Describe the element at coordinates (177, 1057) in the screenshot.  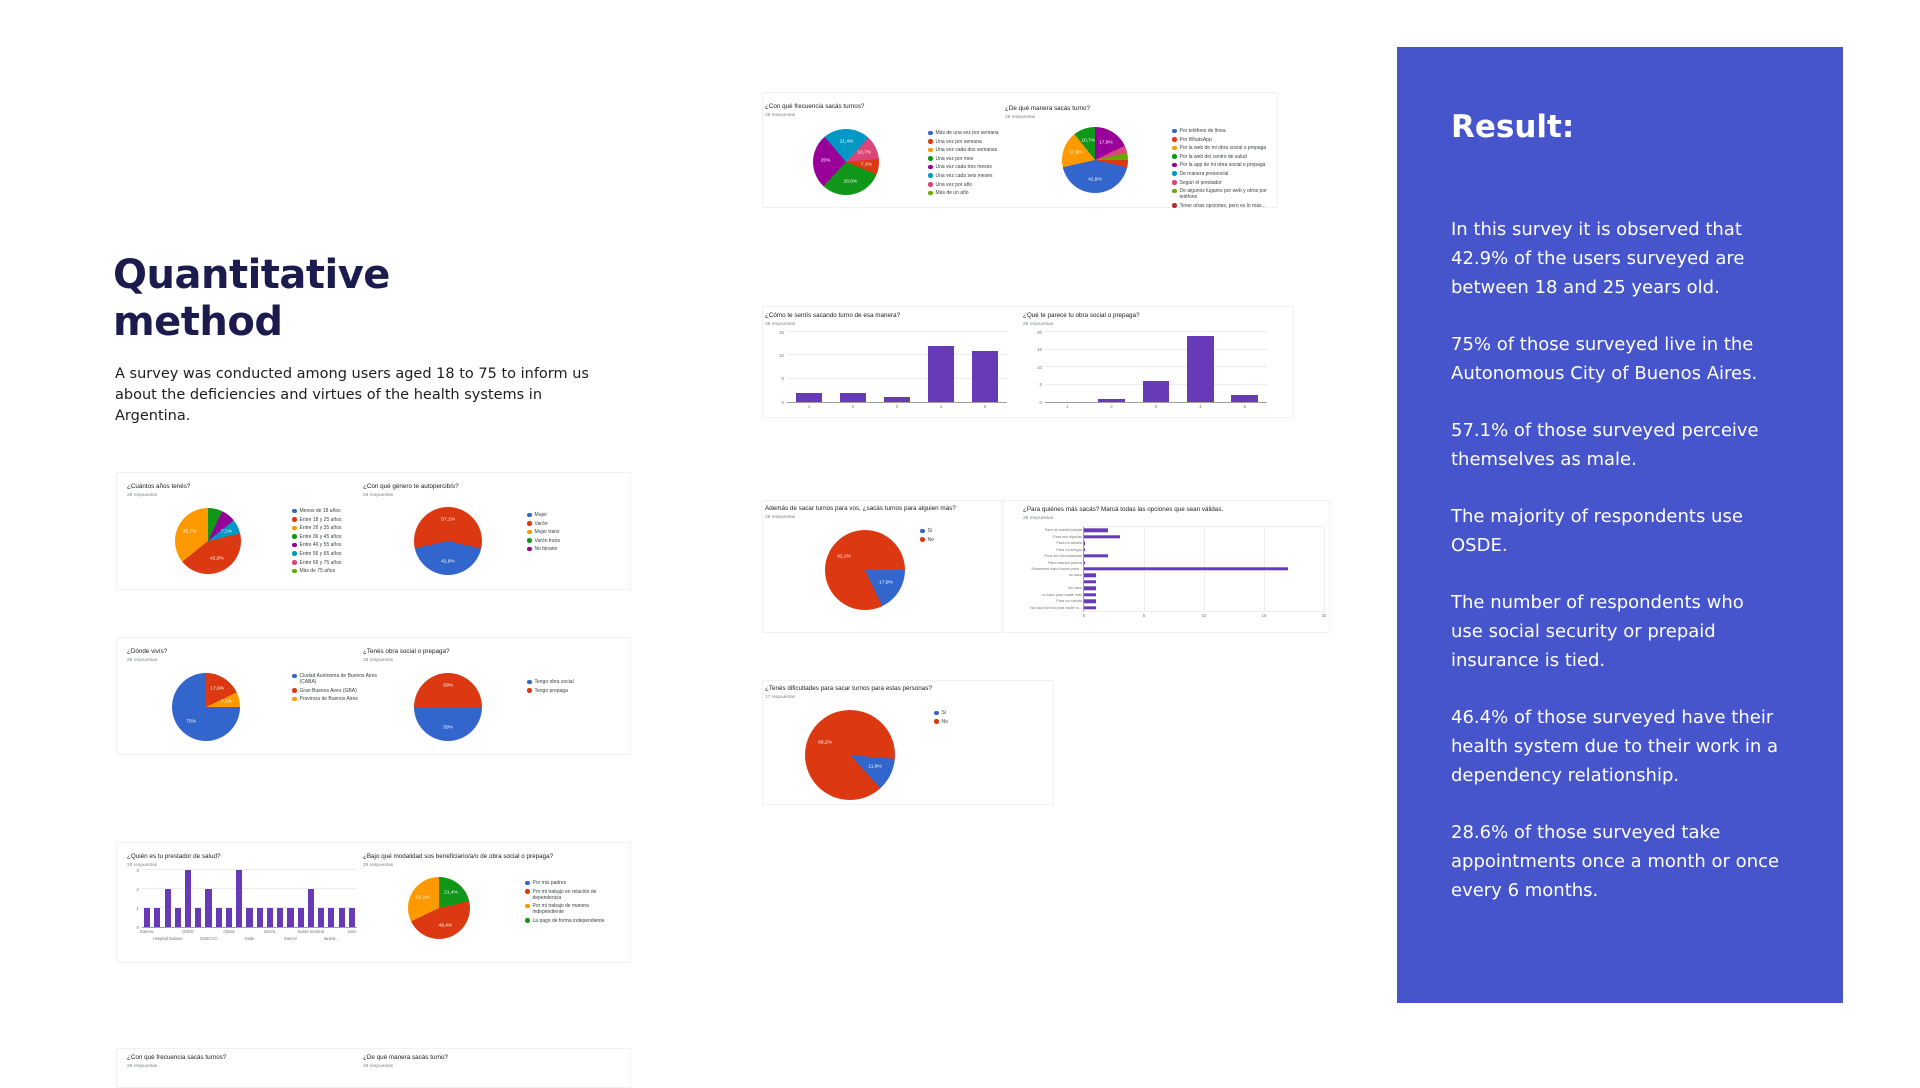
I see `chart-title: ¿Con qué frecuencia sacás turnos?` at that location.